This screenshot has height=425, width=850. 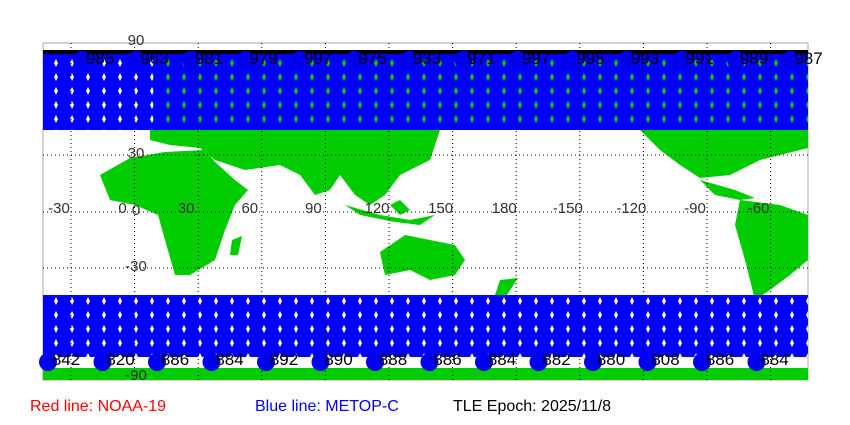 I want to click on longitude-label: 150, so click(x=440, y=208).